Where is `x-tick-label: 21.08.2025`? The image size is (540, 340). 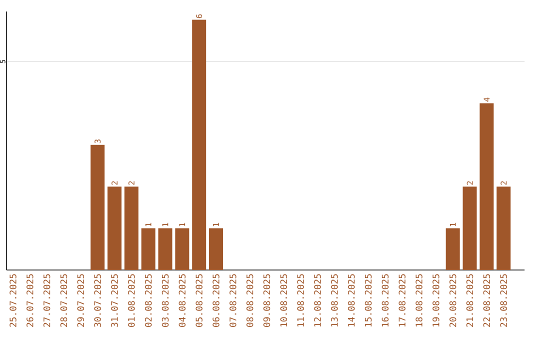
x-tick-label: 21.08.2025 is located at coordinates (470, 300).